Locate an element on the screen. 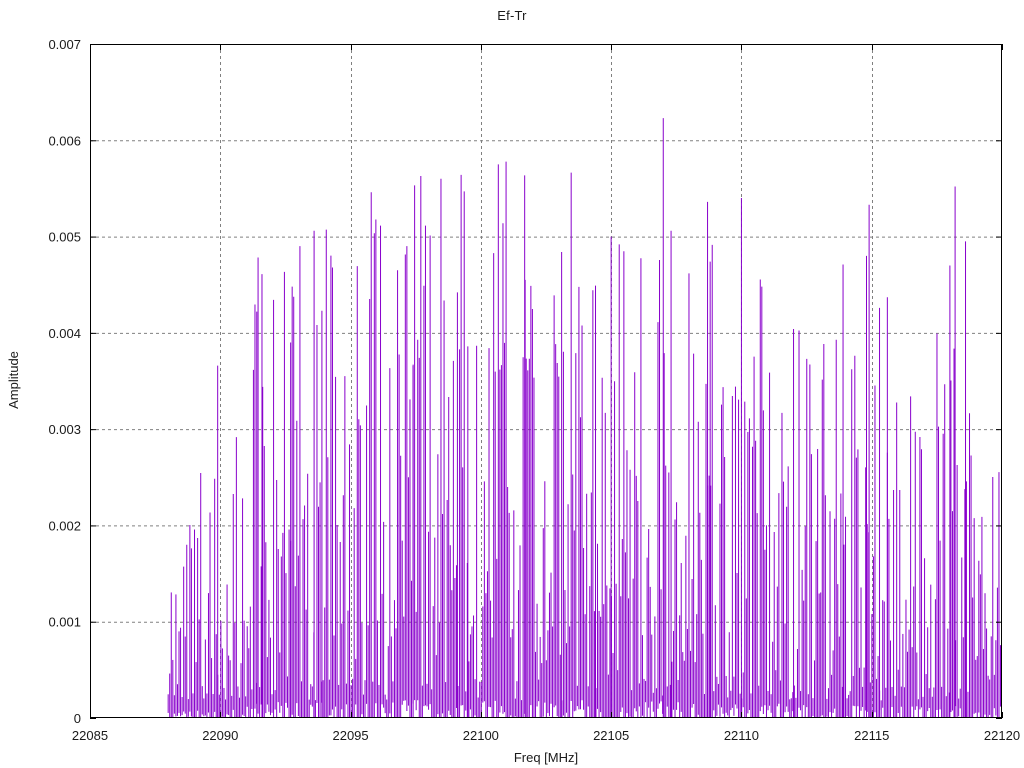 The width and height of the screenshot is (1024, 768). x-tick-label: 22095 is located at coordinates (350, 735).